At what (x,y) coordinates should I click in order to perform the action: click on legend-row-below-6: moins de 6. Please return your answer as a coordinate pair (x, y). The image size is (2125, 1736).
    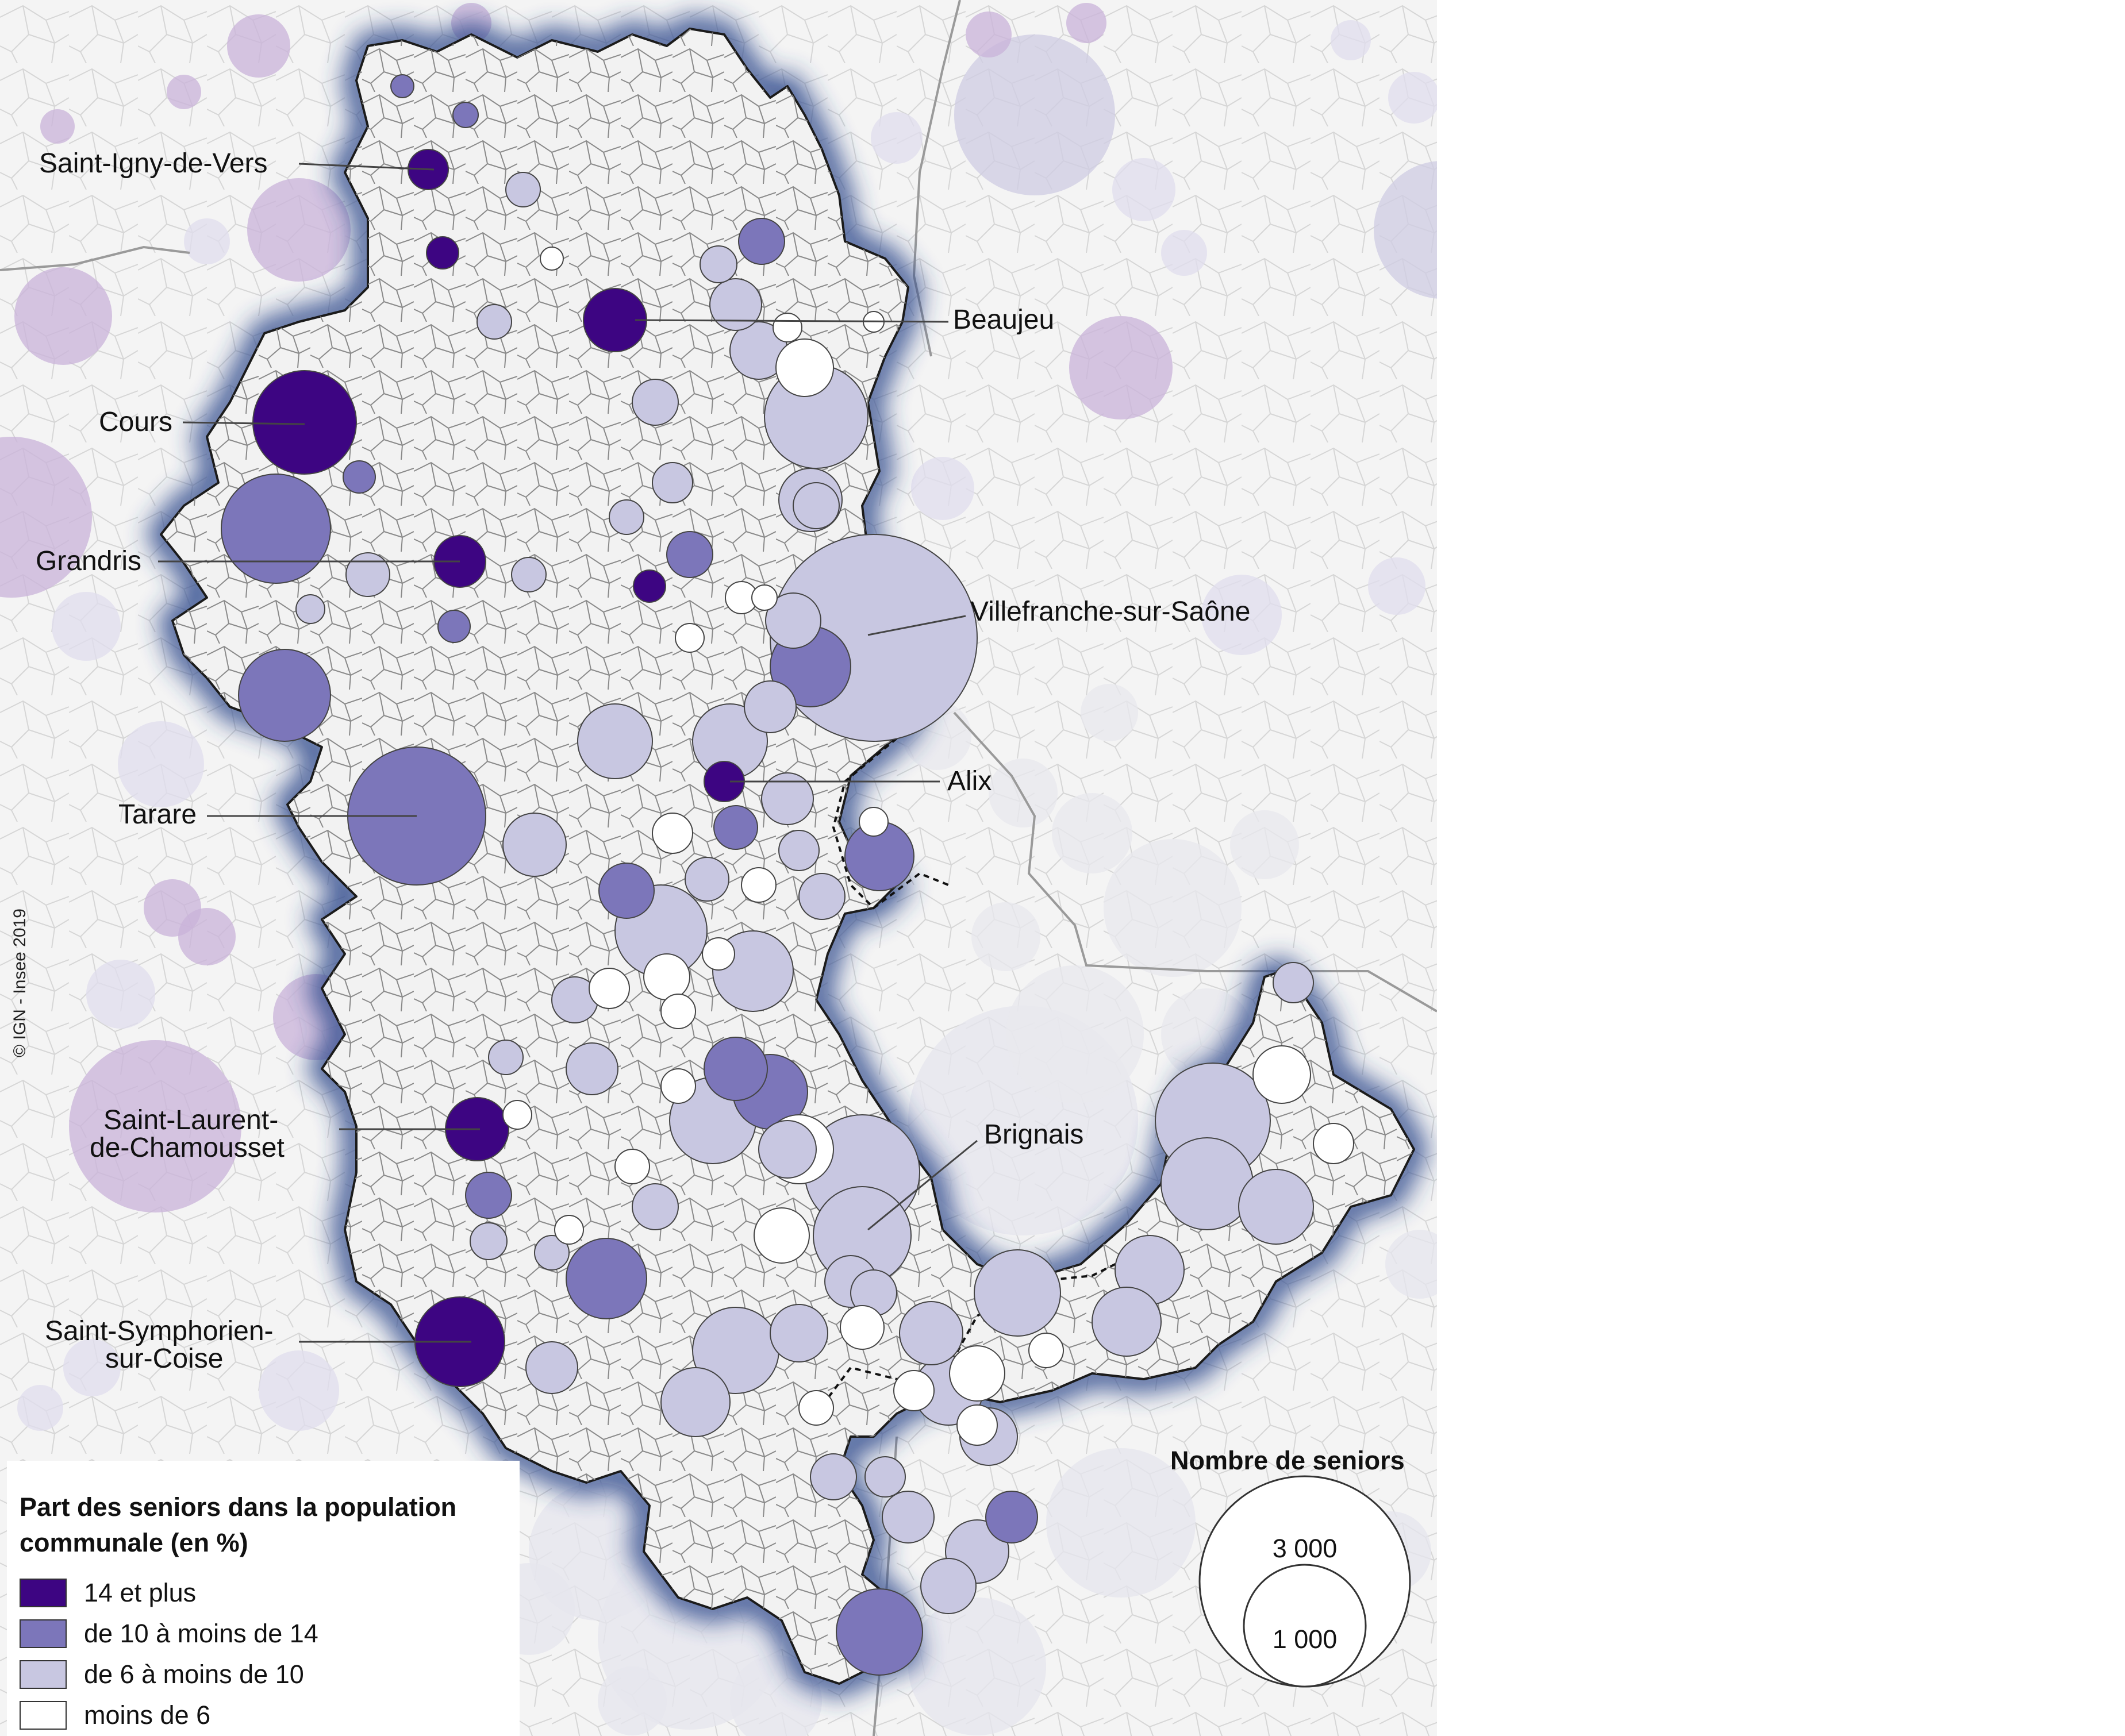
    Looking at the image, I should click on (270, 1715).